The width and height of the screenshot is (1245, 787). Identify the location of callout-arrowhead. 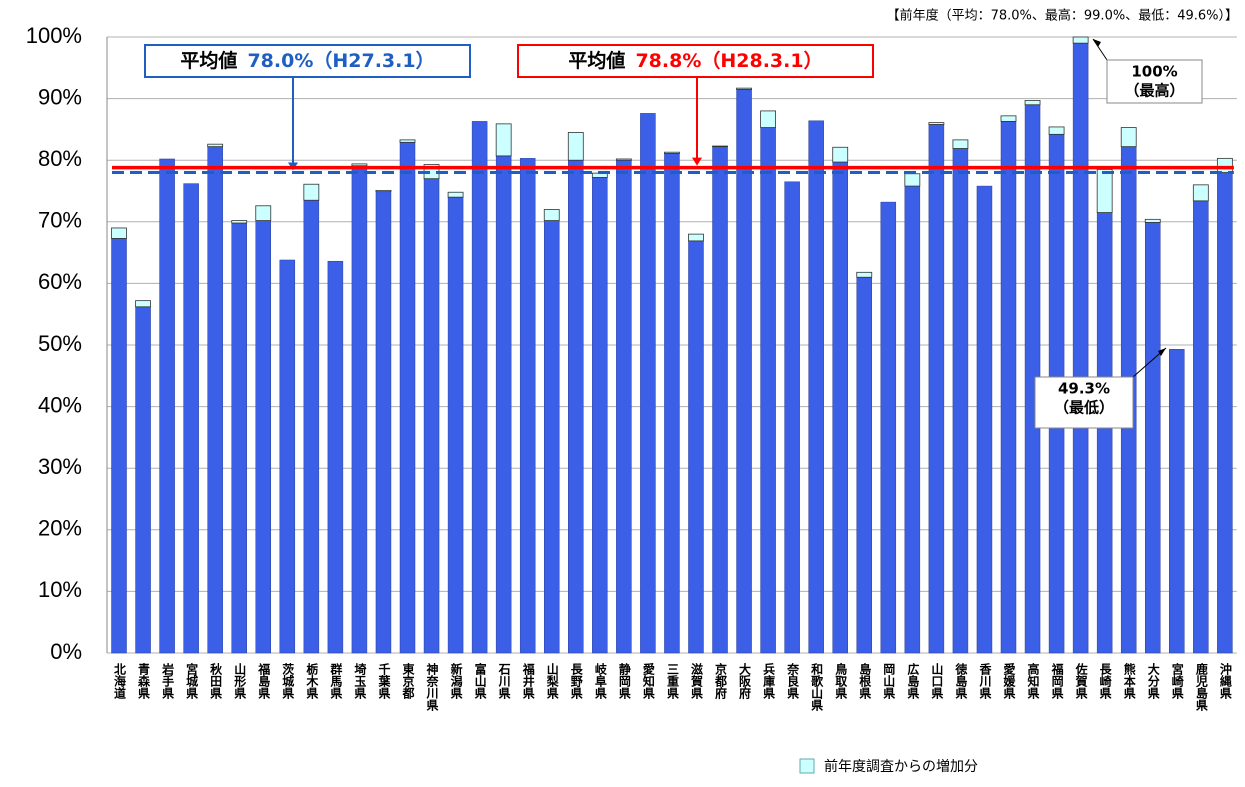
(1097, 43).